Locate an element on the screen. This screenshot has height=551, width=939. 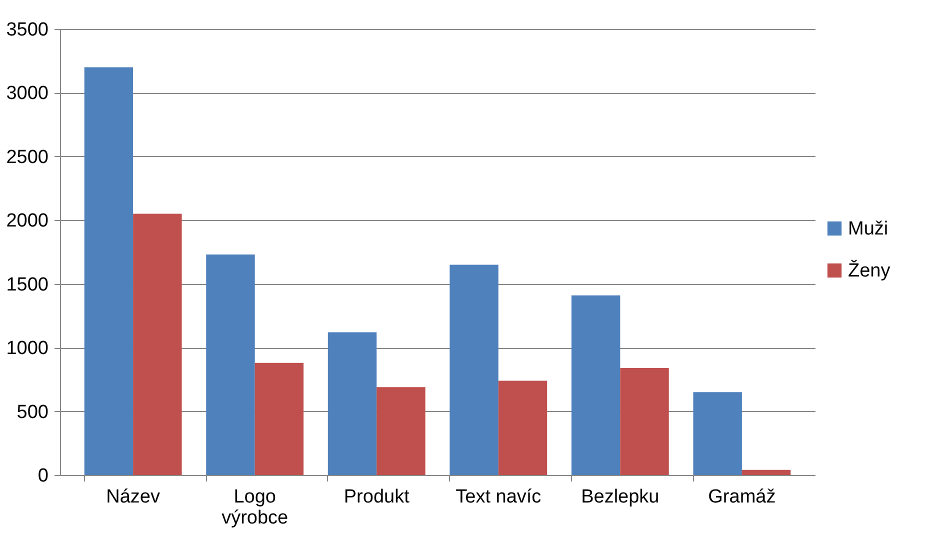
legend-label: Muži is located at coordinates (868, 229).